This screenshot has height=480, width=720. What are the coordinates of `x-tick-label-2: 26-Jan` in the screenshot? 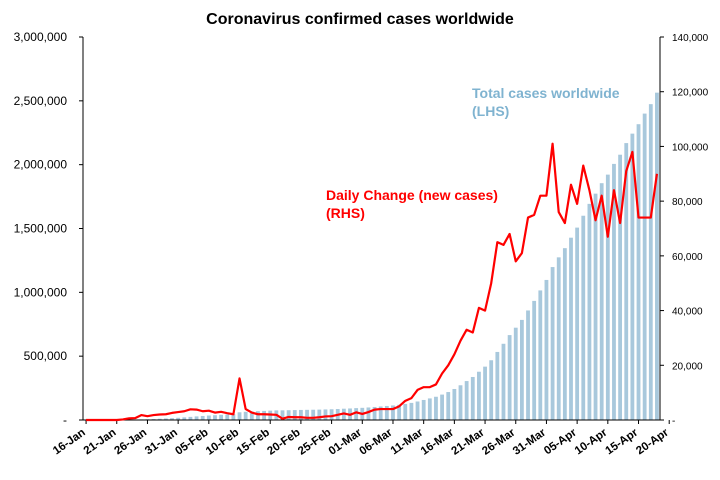 It's located at (130, 442).